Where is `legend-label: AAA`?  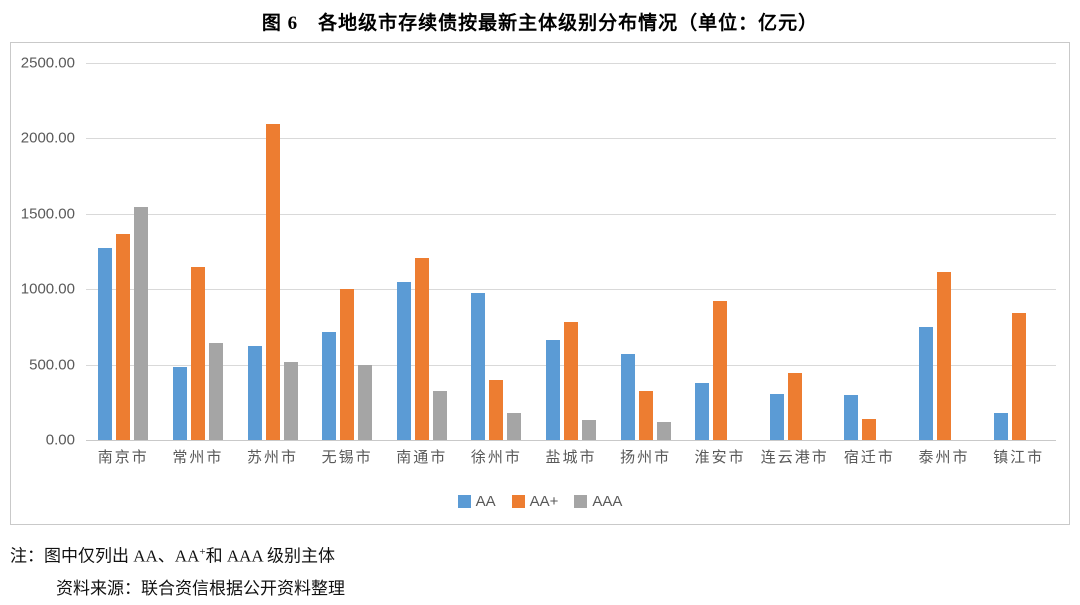 legend-label: AAA is located at coordinates (607, 501).